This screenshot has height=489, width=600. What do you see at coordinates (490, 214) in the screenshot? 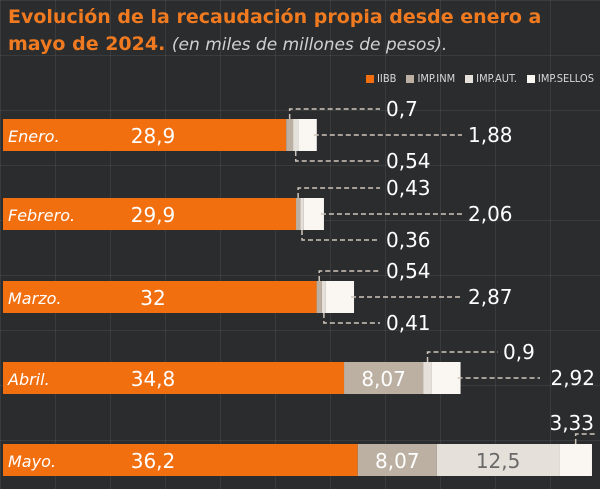
I see `data-label-febrero-imp-sellos: 2,06` at bounding box center [490, 214].